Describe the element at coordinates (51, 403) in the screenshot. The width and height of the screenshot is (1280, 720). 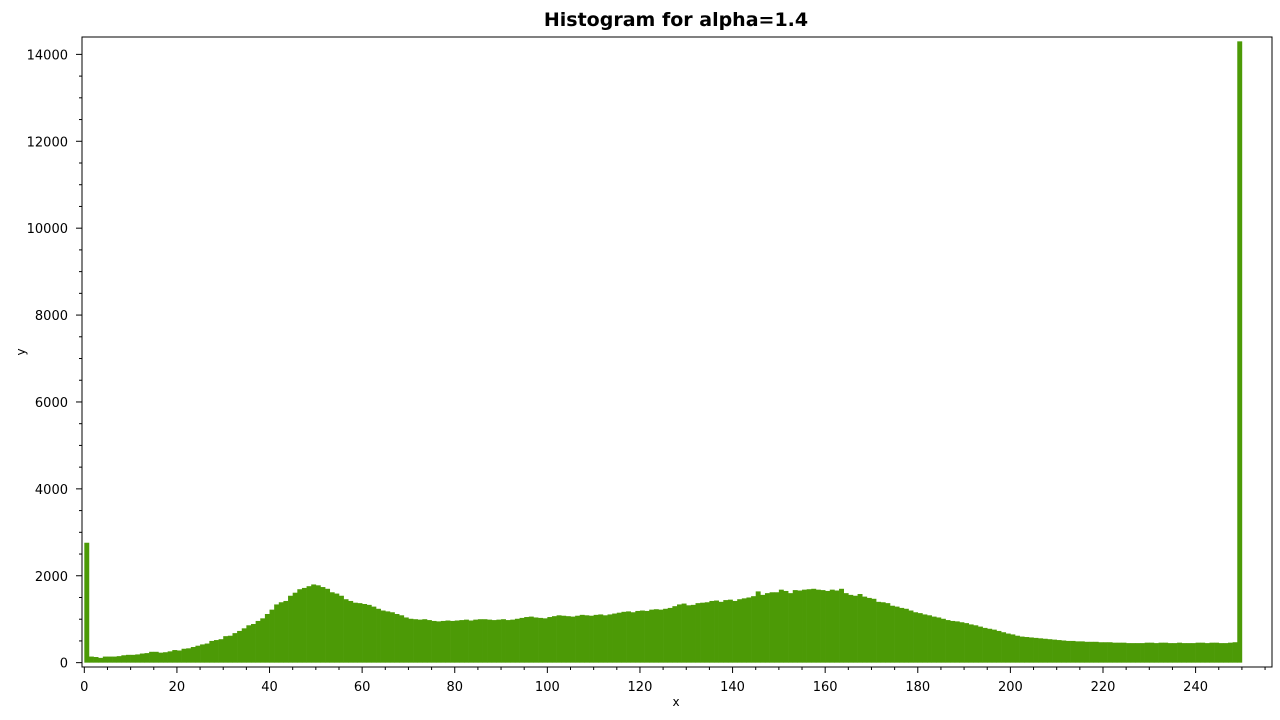
I see `y-tick-label: 6000` at that location.